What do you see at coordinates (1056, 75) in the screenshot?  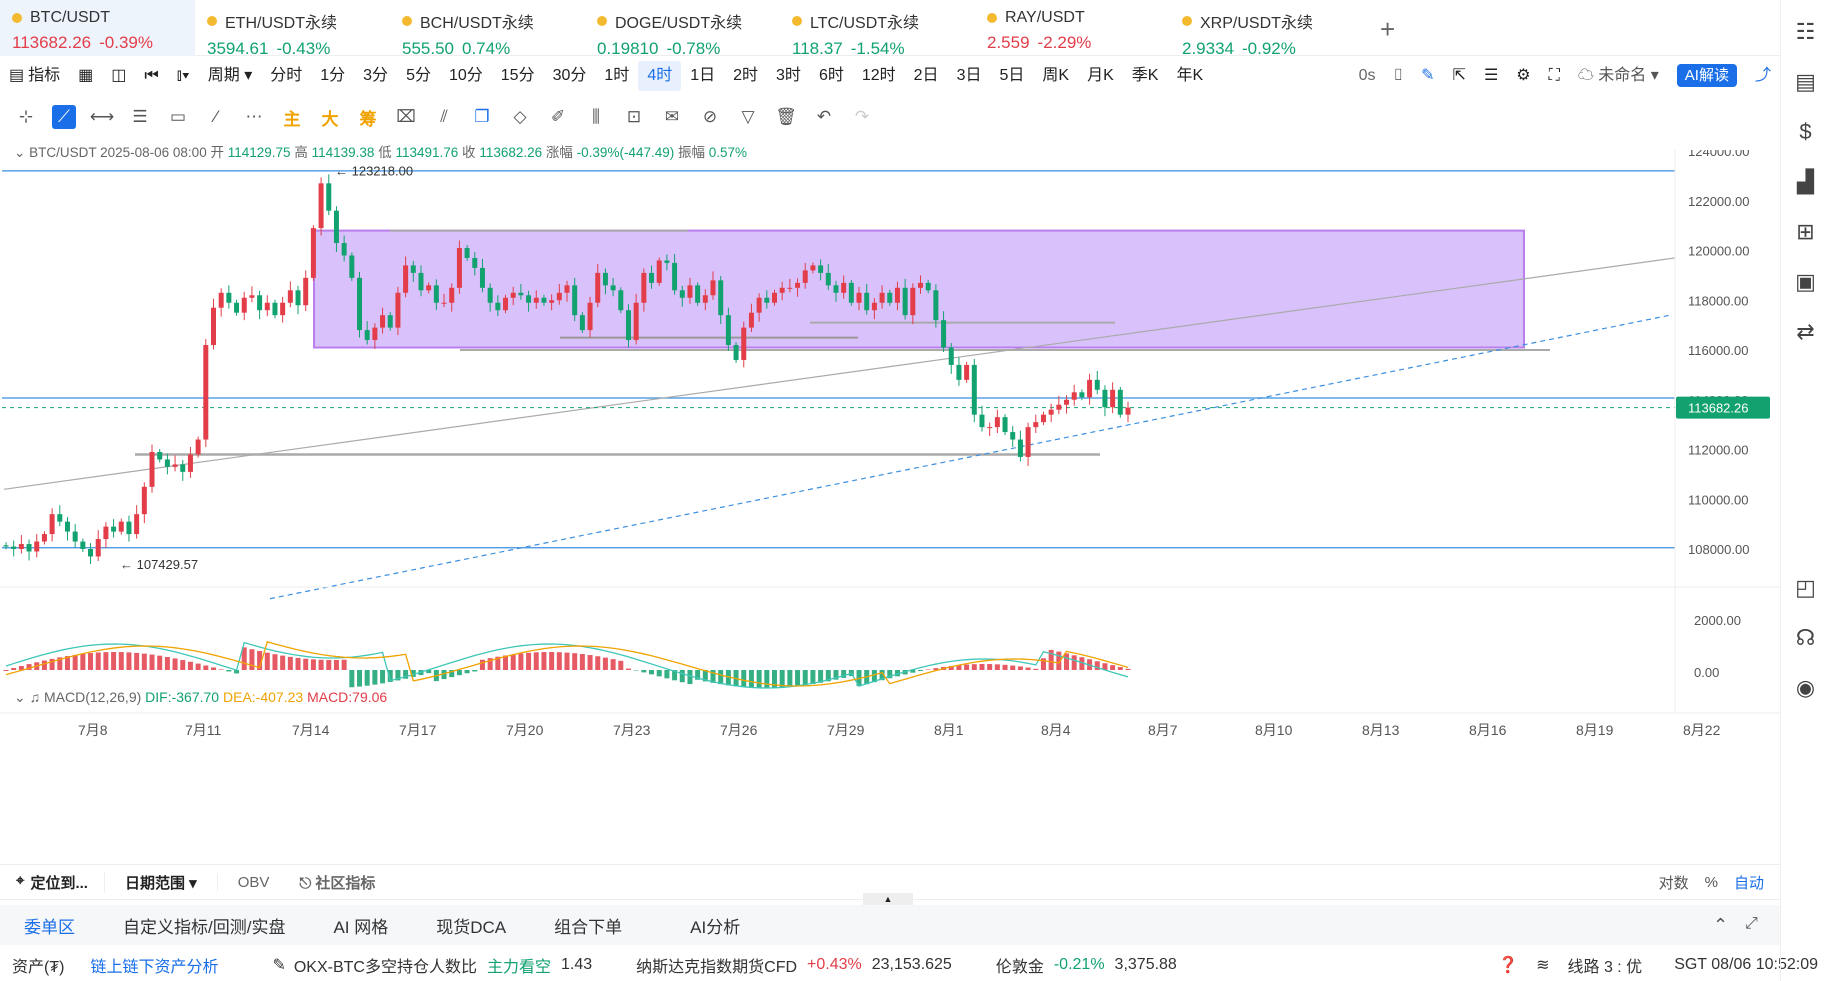 I see `interval-17: 周K` at bounding box center [1056, 75].